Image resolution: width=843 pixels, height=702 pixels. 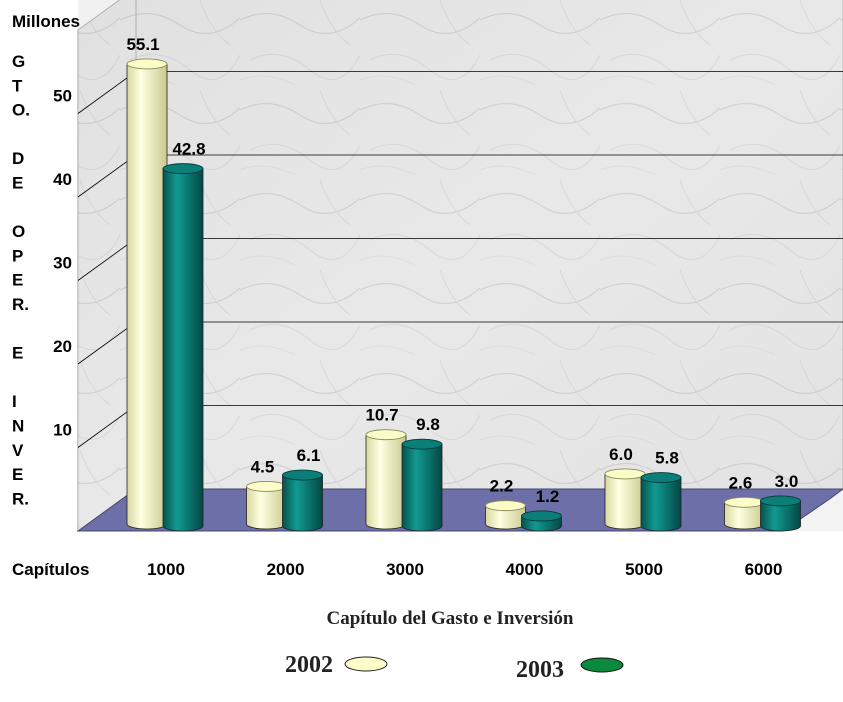 I want to click on legend-swatch-2002, so click(x=366, y=664).